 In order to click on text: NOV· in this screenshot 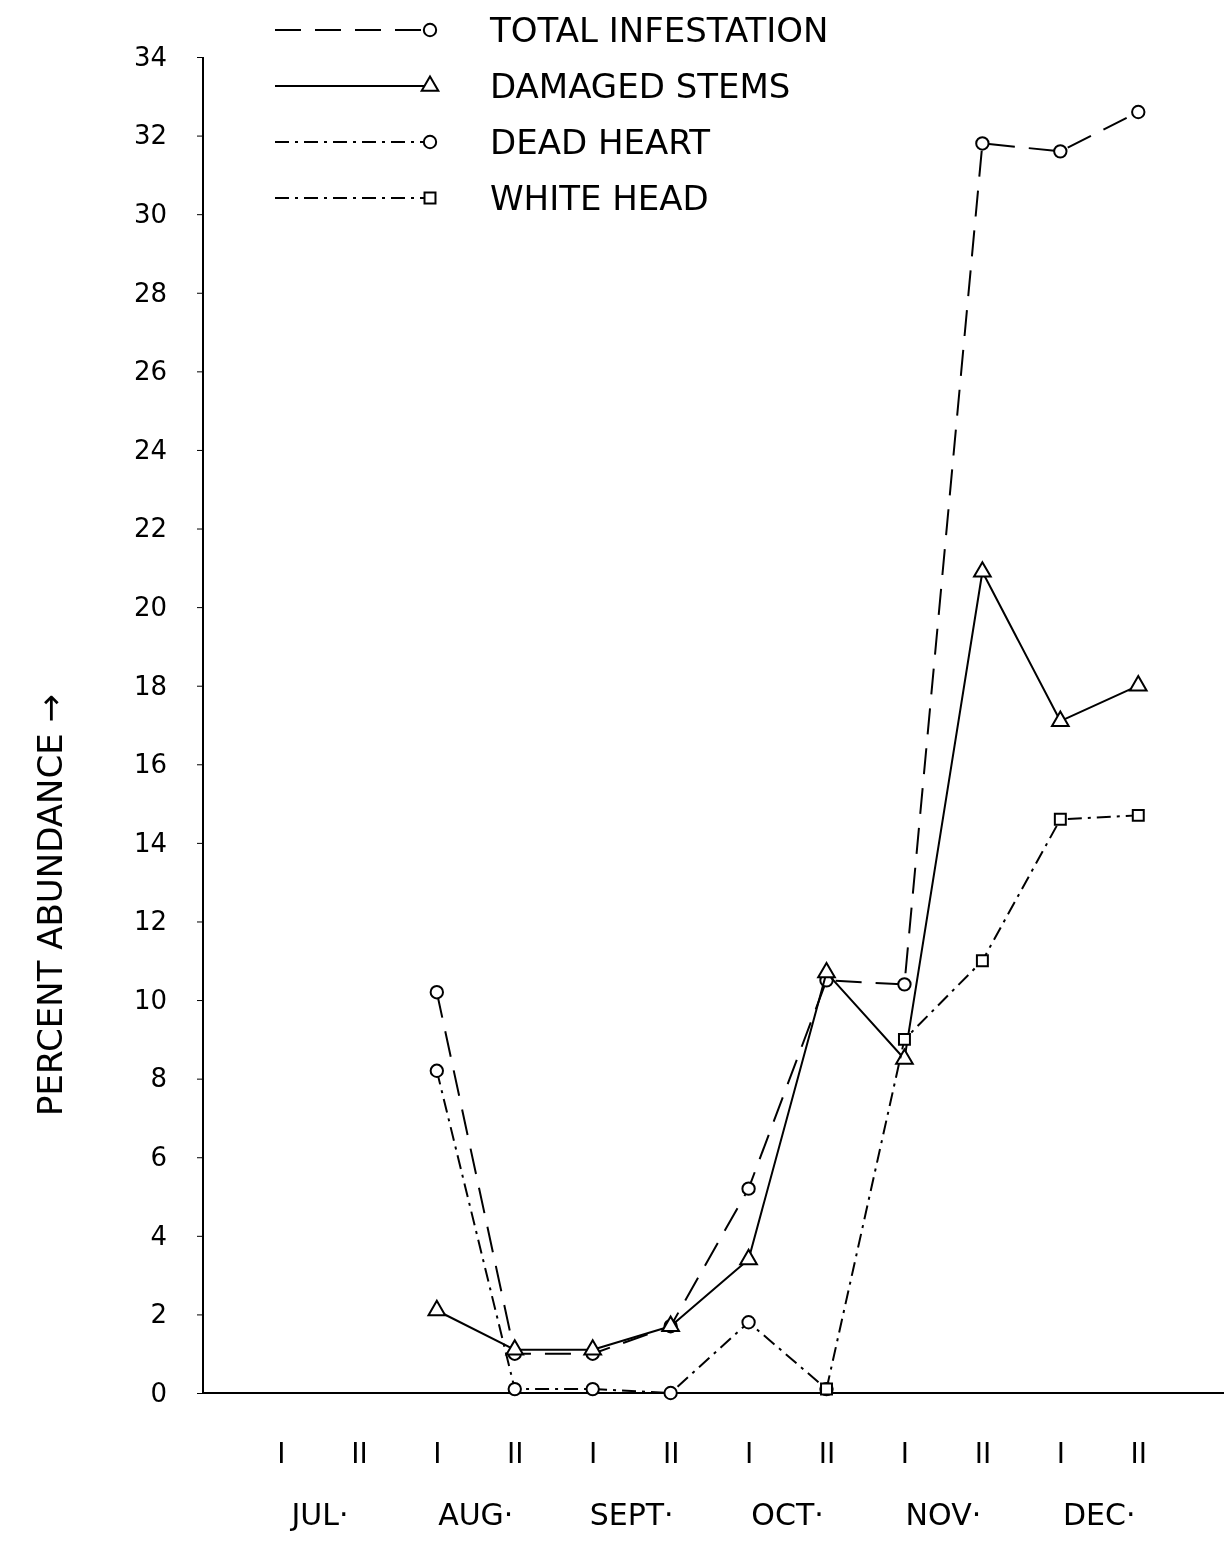, I will do `click(943, 1514)`.